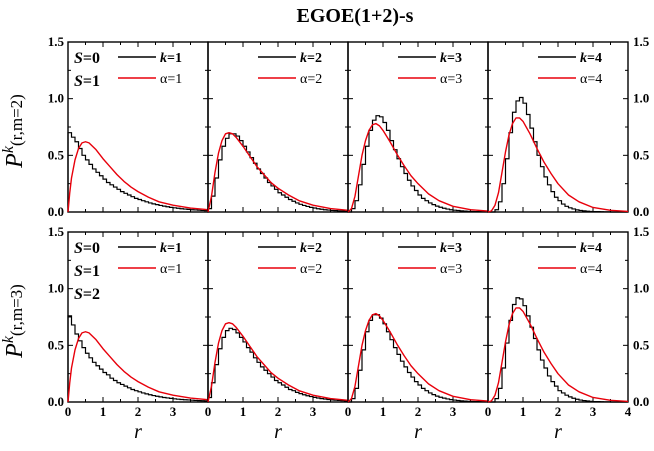  Describe the element at coordinates (56, 344) in the screenshot. I see `y-tick-label-left: 0.5` at that location.